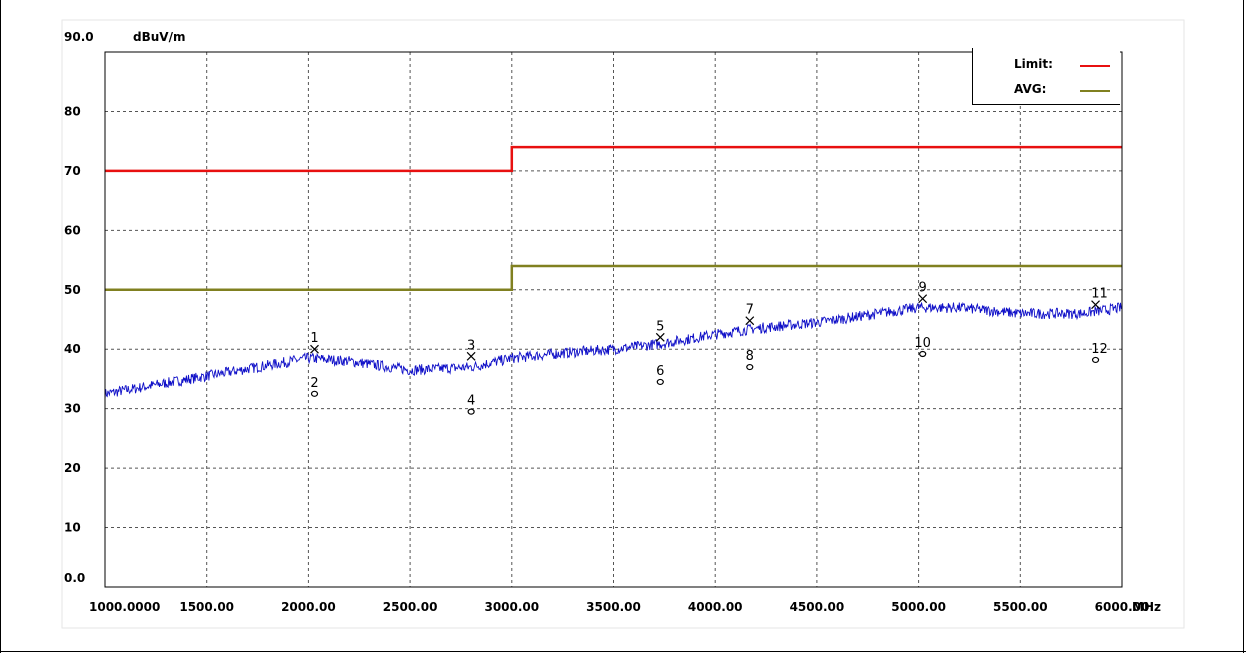  I want to click on x-tick-label-5000.00: 5000.00, so click(918, 607).